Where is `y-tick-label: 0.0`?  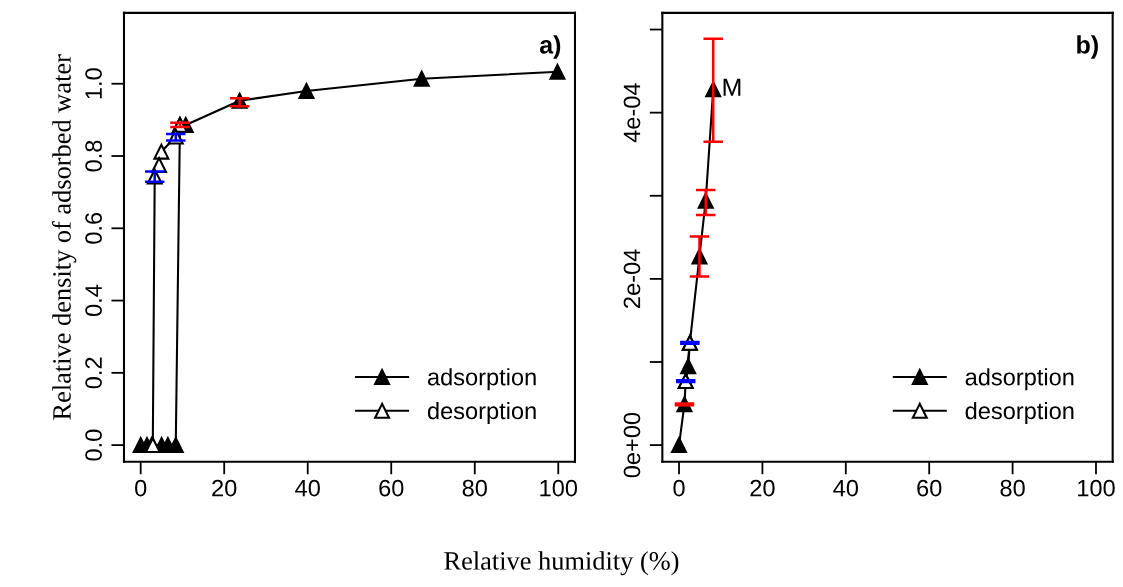 y-tick-label: 0.0 is located at coordinates (93, 445).